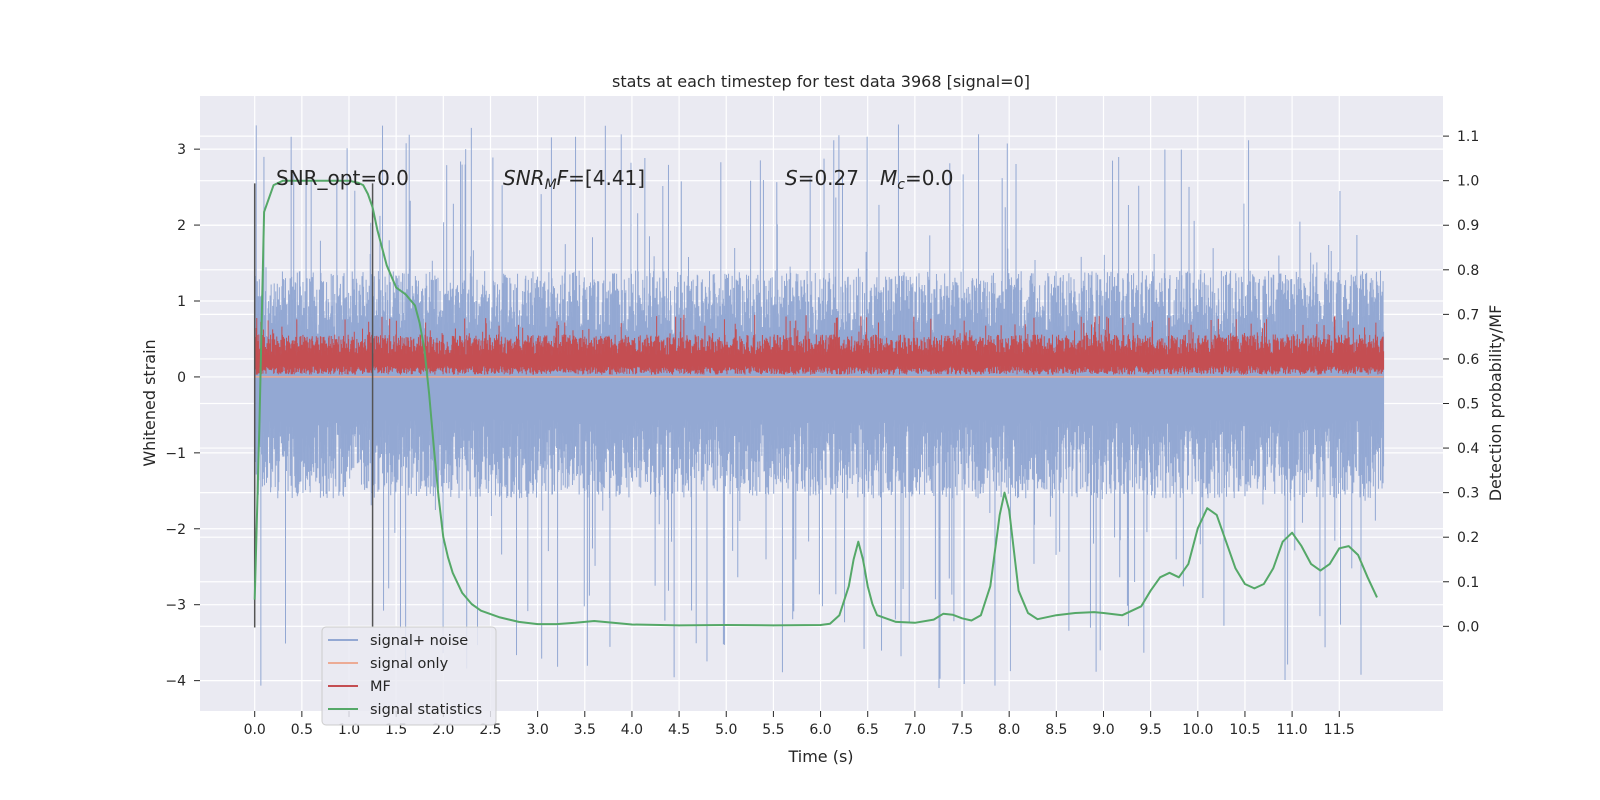 The width and height of the screenshot is (1600, 800). What do you see at coordinates (175, 606) in the screenshot?
I see `y-left-tick-label: −3` at bounding box center [175, 606].